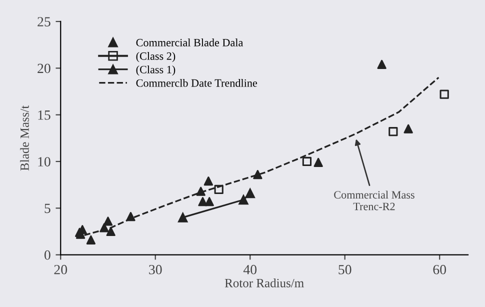 The image size is (485, 307). I want to click on annotation: Commercial Mass Trenc-R2, so click(374, 200).